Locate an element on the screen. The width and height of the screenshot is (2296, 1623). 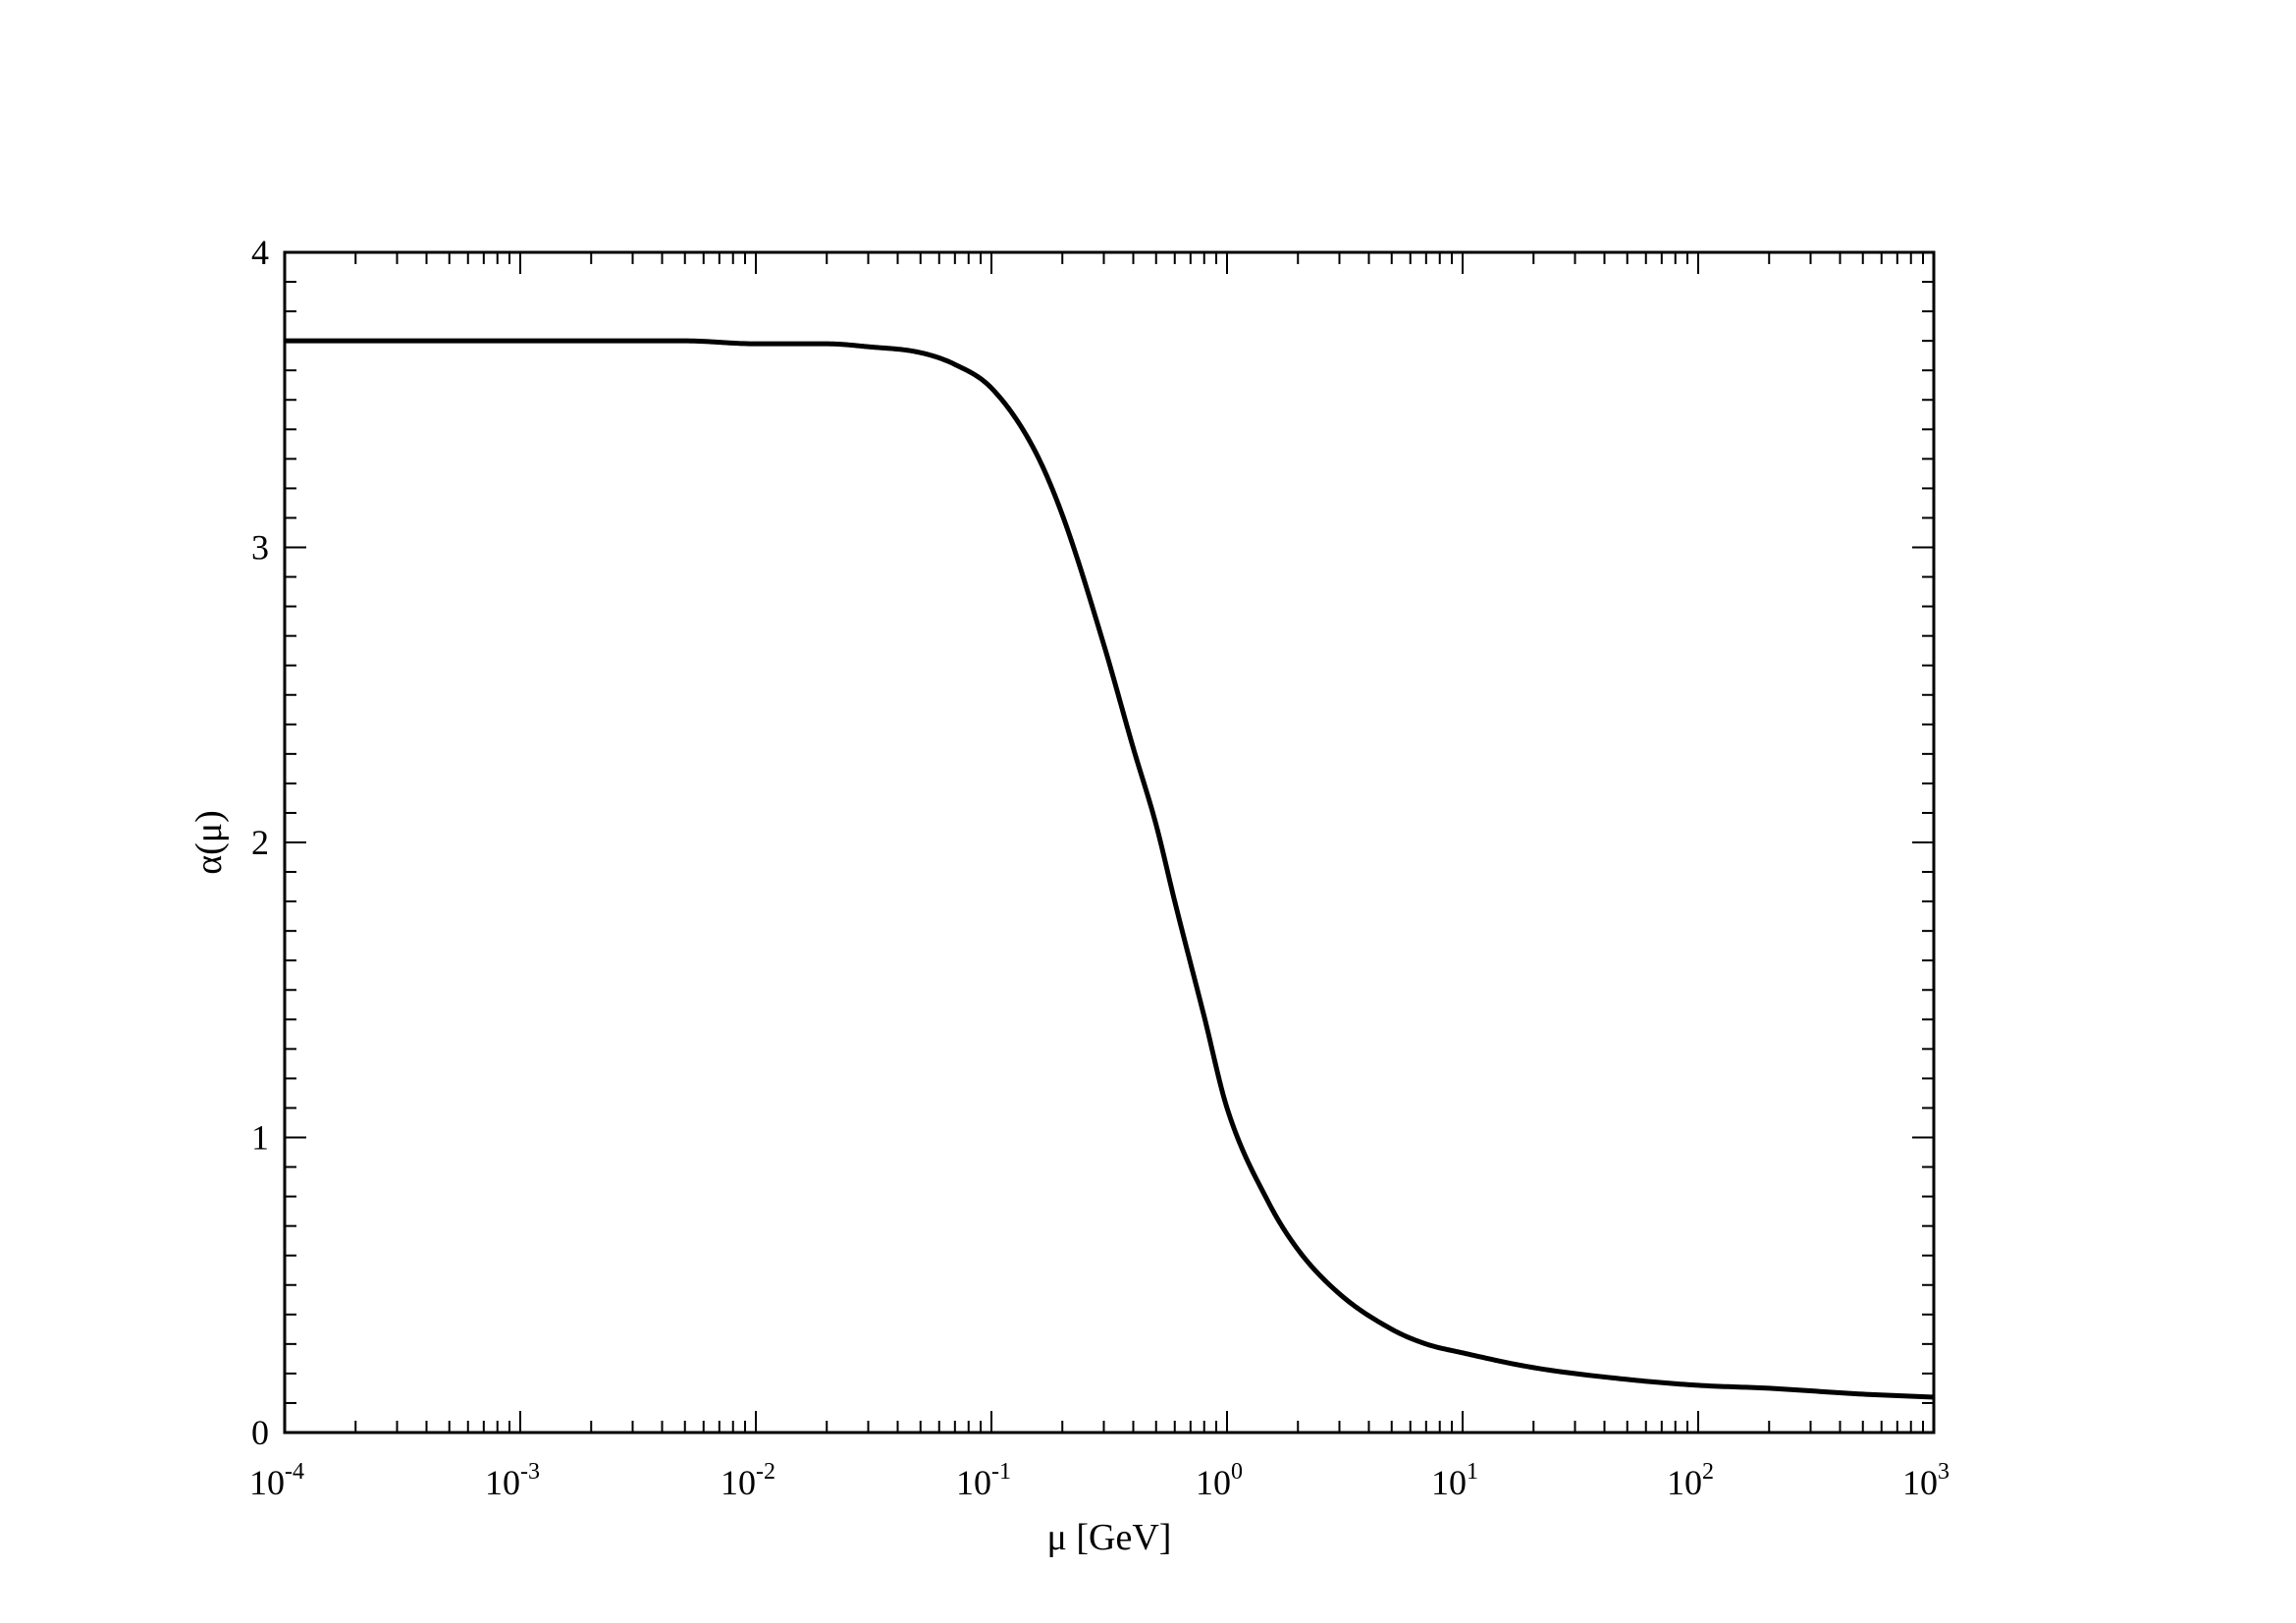
x-tick-label-exponent: -3 is located at coordinates (530, 1472).